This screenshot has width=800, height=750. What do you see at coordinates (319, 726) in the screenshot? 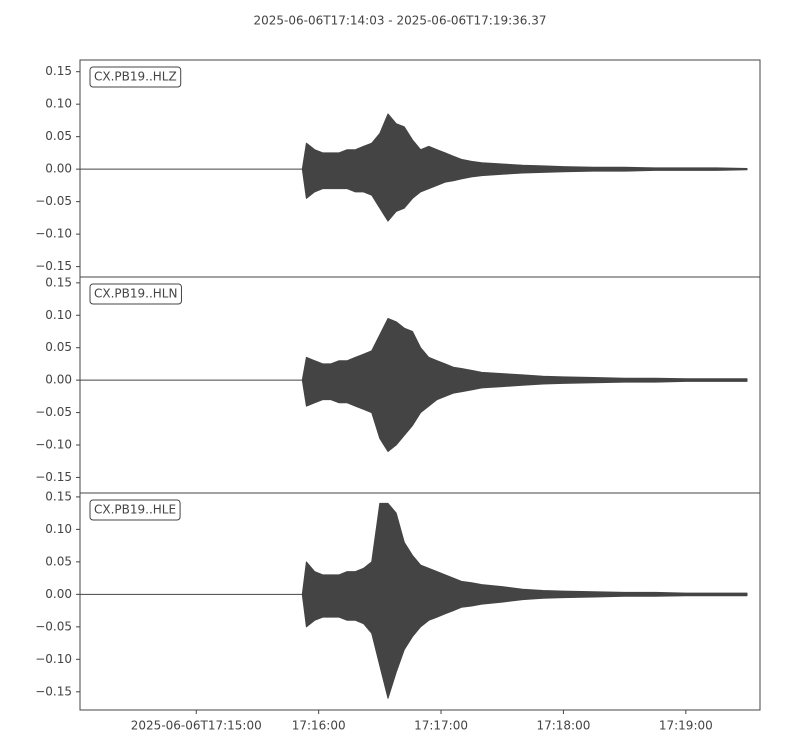
I see `x-tick-label: 17:16:00` at bounding box center [319, 726].